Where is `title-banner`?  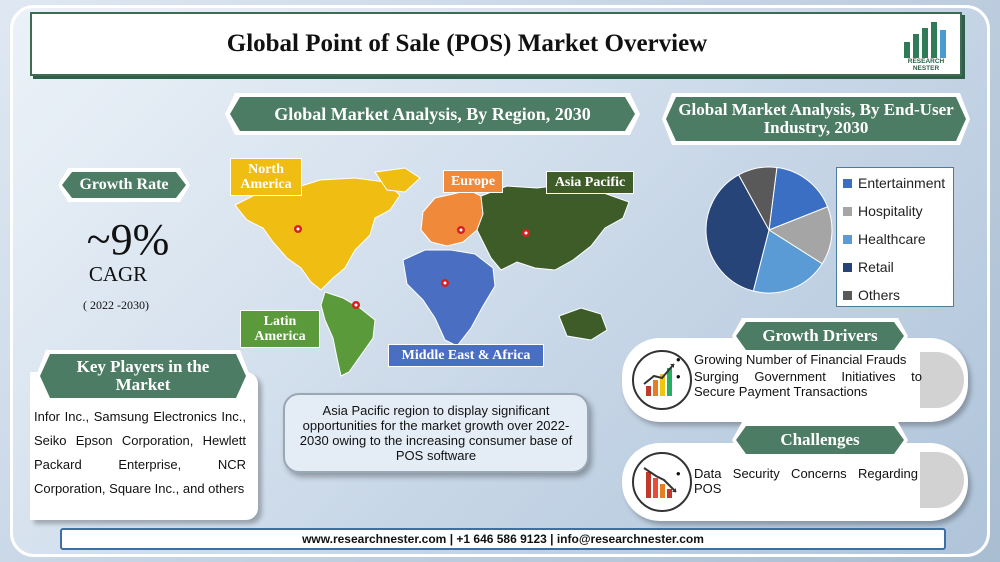
title-banner is located at coordinates (496, 44).